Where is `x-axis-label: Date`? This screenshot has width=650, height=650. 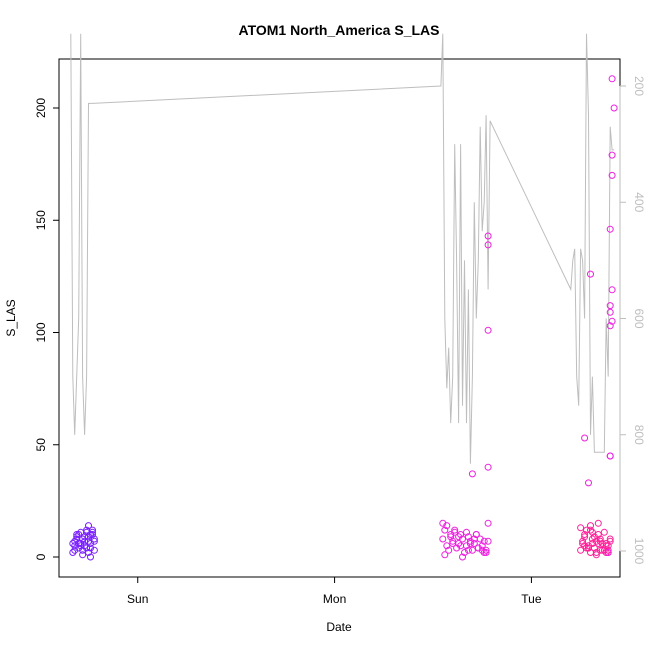
x-axis-label: Date is located at coordinates (339, 627).